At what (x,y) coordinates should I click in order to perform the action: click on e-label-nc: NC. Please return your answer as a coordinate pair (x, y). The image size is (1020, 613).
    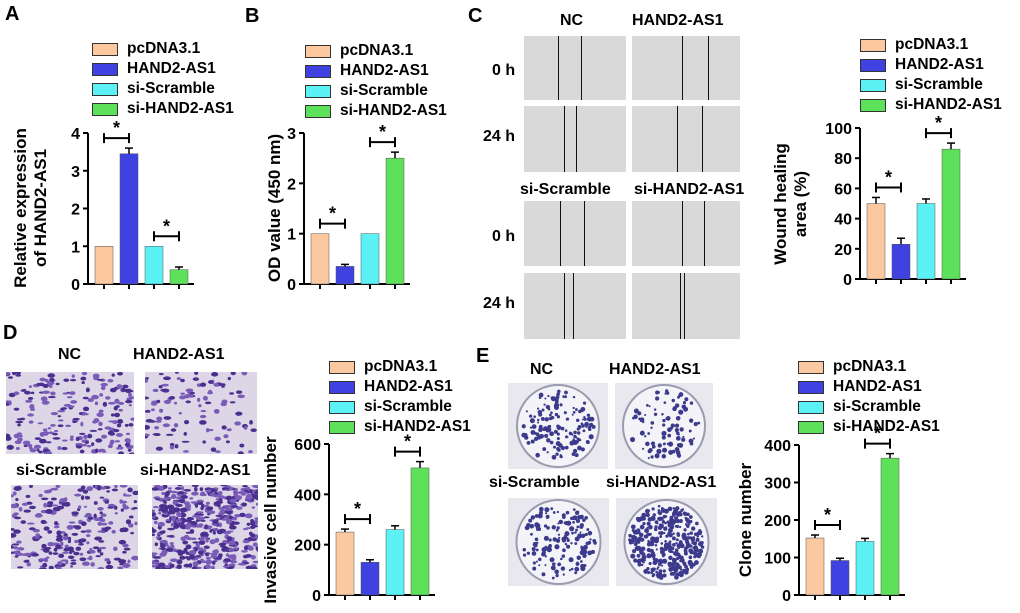
    Looking at the image, I should click on (542, 369).